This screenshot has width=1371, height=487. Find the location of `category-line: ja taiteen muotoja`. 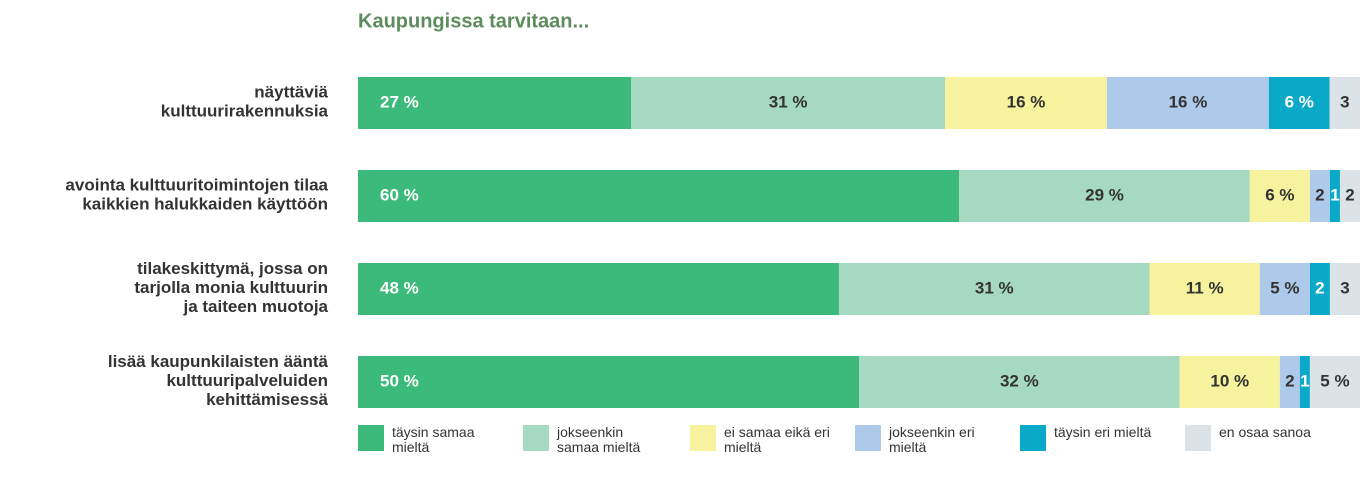

category-line: ja taiteen muotoja is located at coordinates (255, 306).